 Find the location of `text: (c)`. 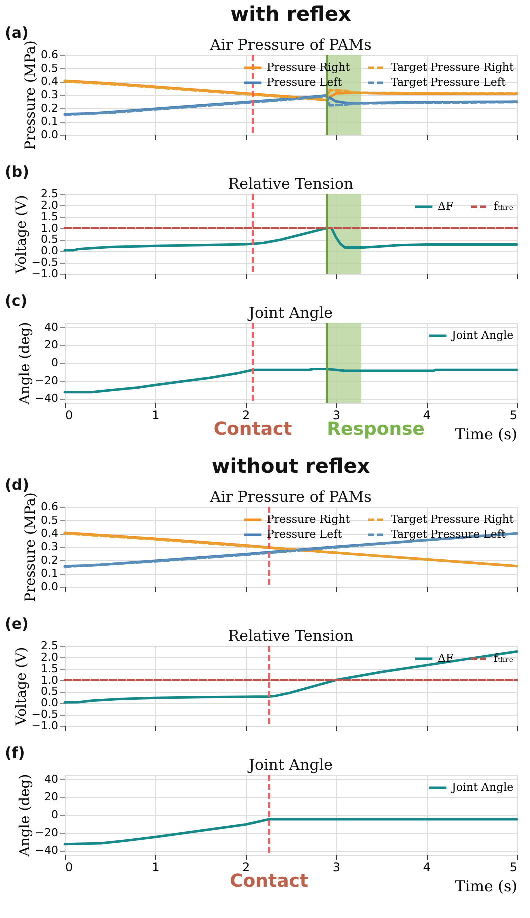

text: (c) is located at coordinates (16, 301).